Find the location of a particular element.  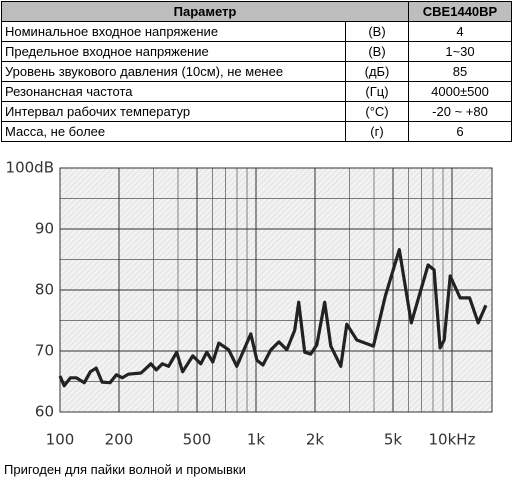

y-tick-label: 70 is located at coordinates (44, 351).